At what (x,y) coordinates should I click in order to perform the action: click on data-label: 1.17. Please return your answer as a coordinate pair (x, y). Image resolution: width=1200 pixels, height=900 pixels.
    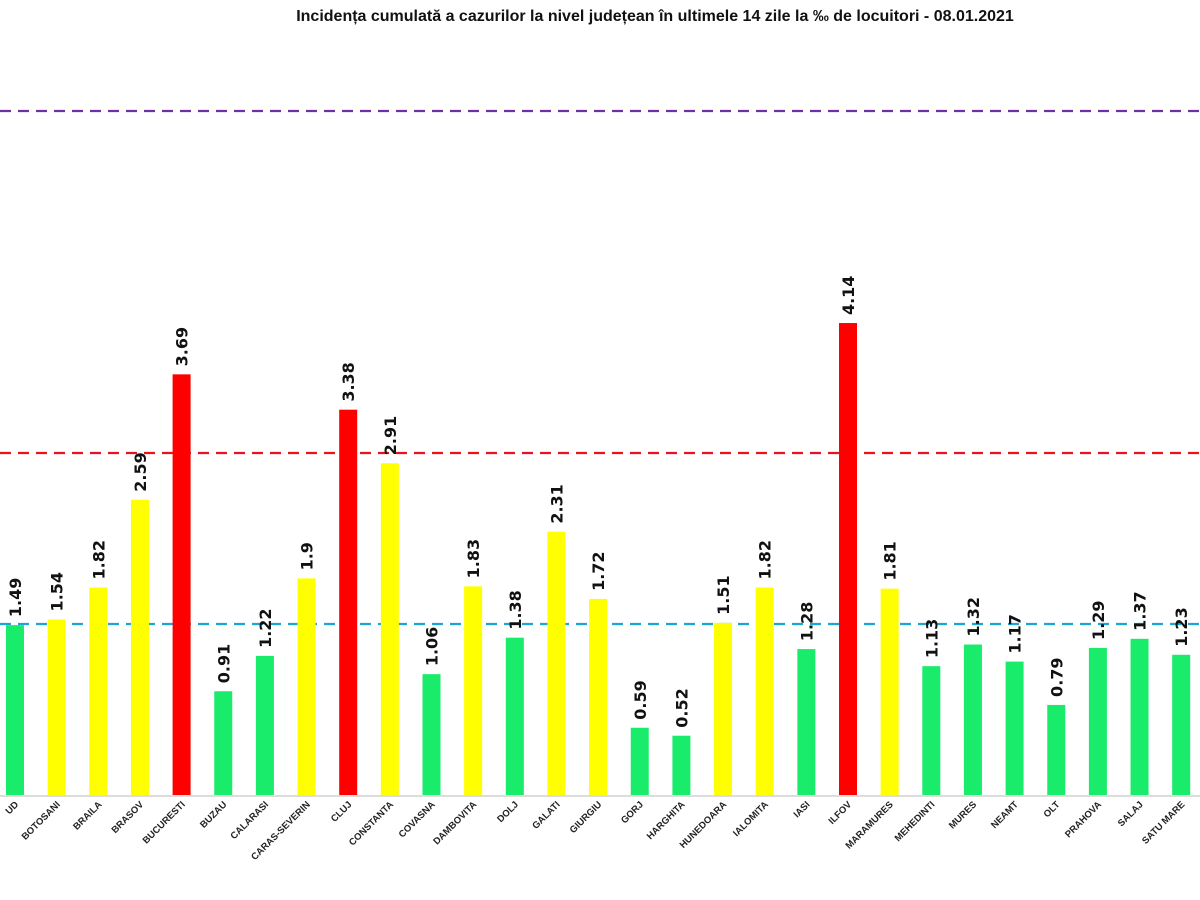
    Looking at the image, I should click on (1015, 633).